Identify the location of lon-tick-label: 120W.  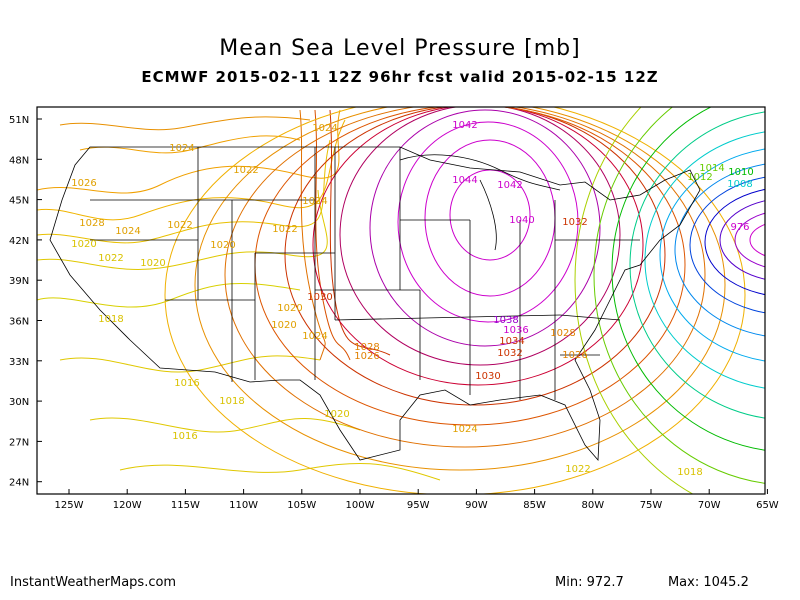
(127, 505).